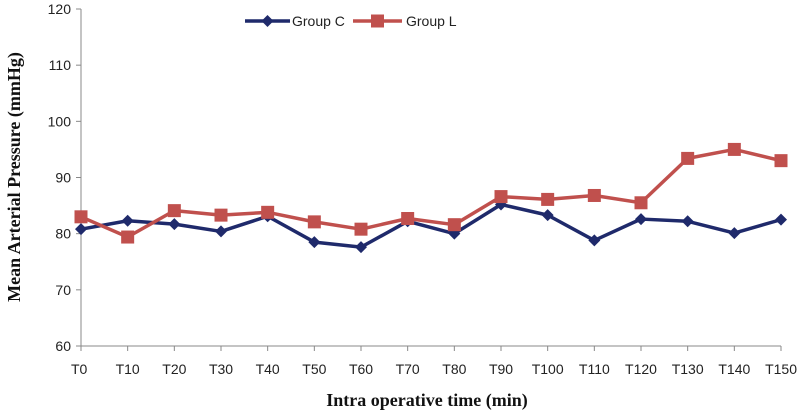 Image resolution: width=800 pixels, height=413 pixels. What do you see at coordinates (314, 369) in the screenshot?
I see `x-tick-label: T50` at bounding box center [314, 369].